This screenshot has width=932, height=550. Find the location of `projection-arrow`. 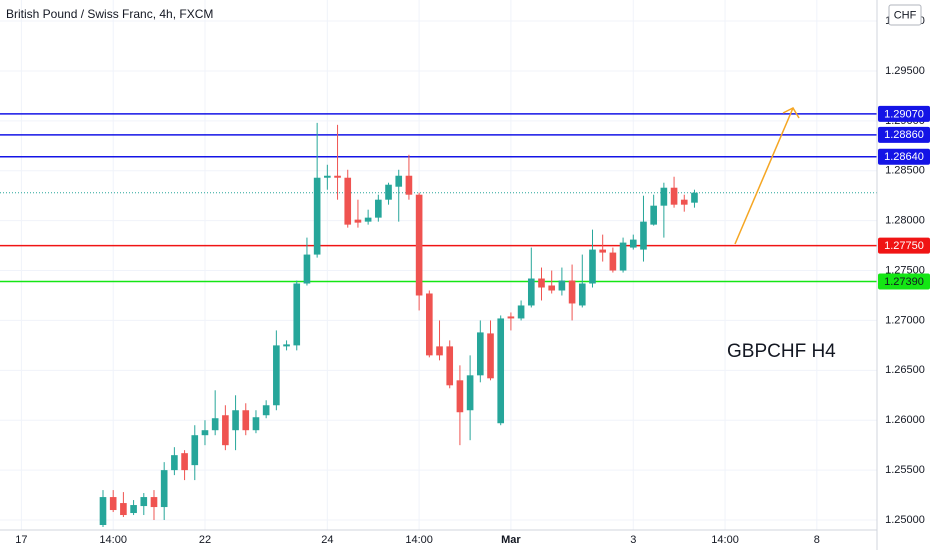

projection-arrow is located at coordinates (767, 176).